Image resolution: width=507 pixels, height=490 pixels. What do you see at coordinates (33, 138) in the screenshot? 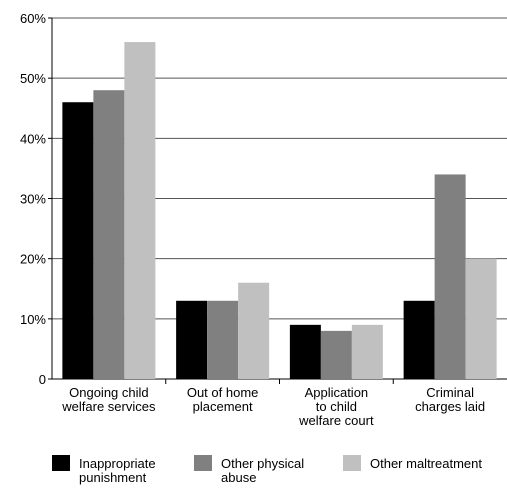
I see `y-tick-label: 40%` at bounding box center [33, 138].